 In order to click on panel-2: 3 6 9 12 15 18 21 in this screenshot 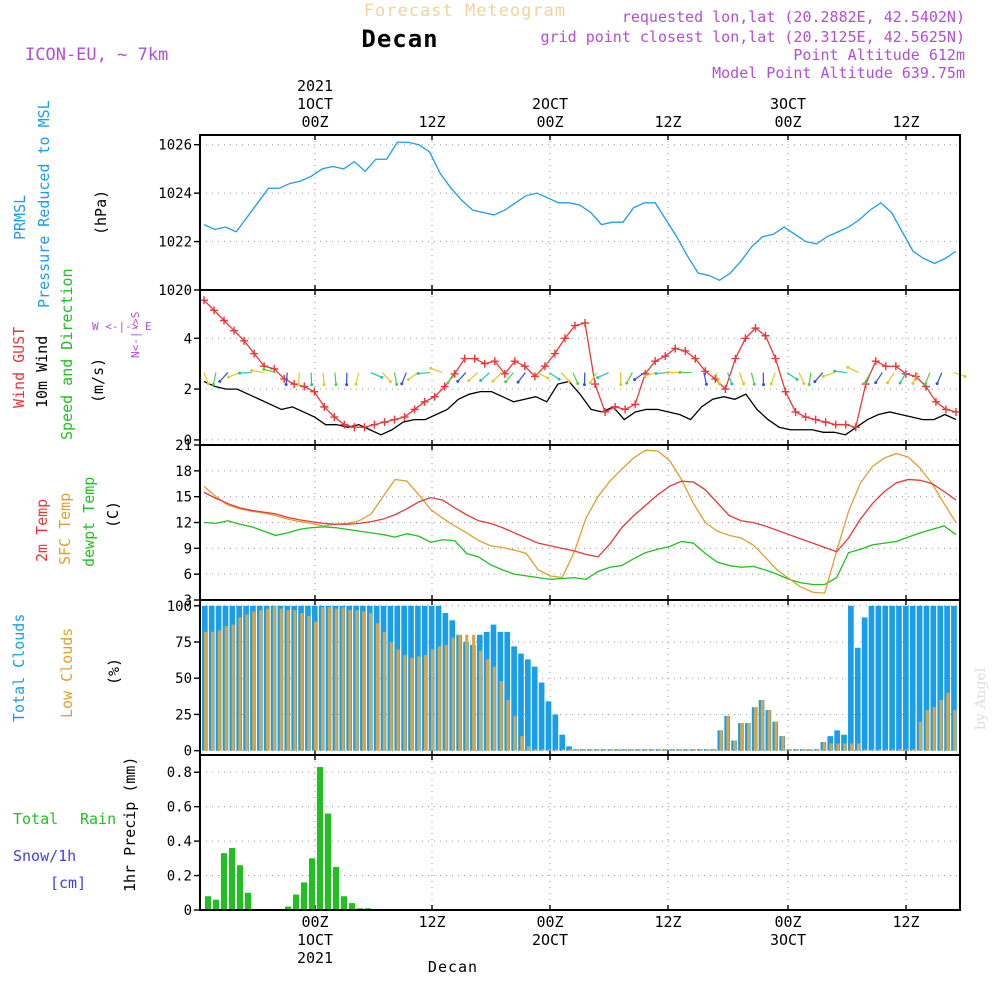, I will do `click(567, 523)`.